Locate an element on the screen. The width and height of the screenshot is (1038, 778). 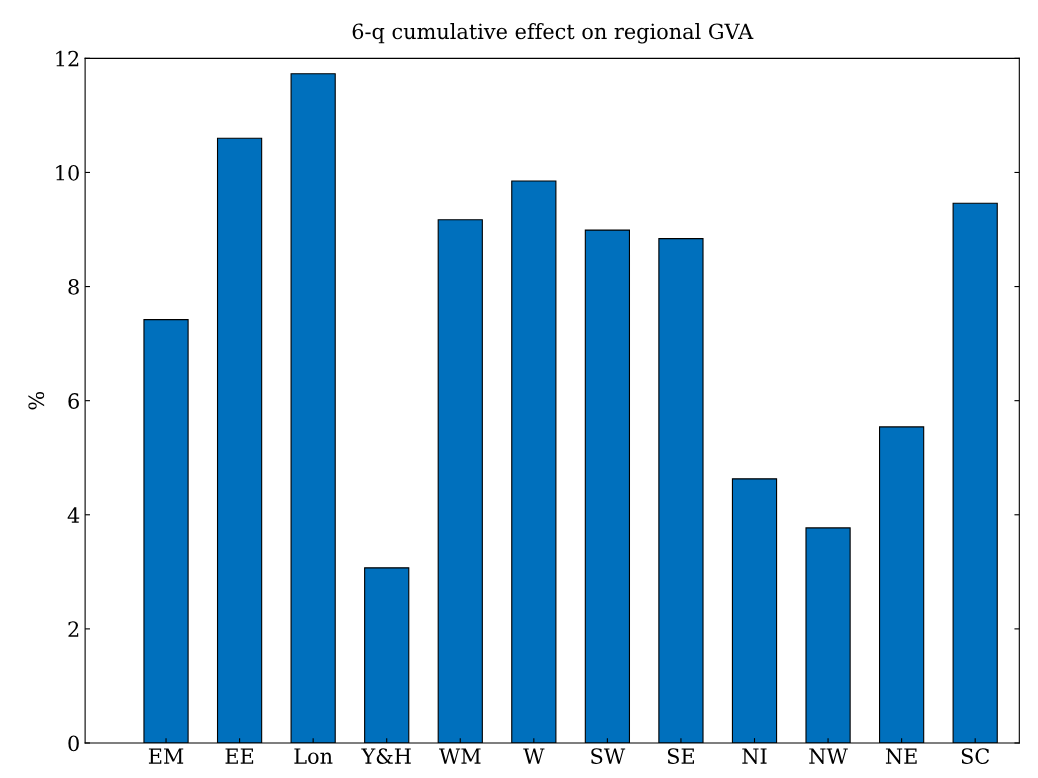
x-tick-label: NW is located at coordinates (828, 756).